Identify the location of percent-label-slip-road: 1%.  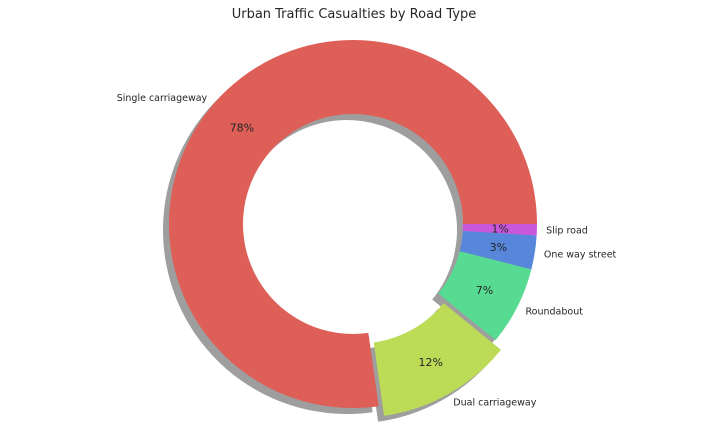
(499, 229).